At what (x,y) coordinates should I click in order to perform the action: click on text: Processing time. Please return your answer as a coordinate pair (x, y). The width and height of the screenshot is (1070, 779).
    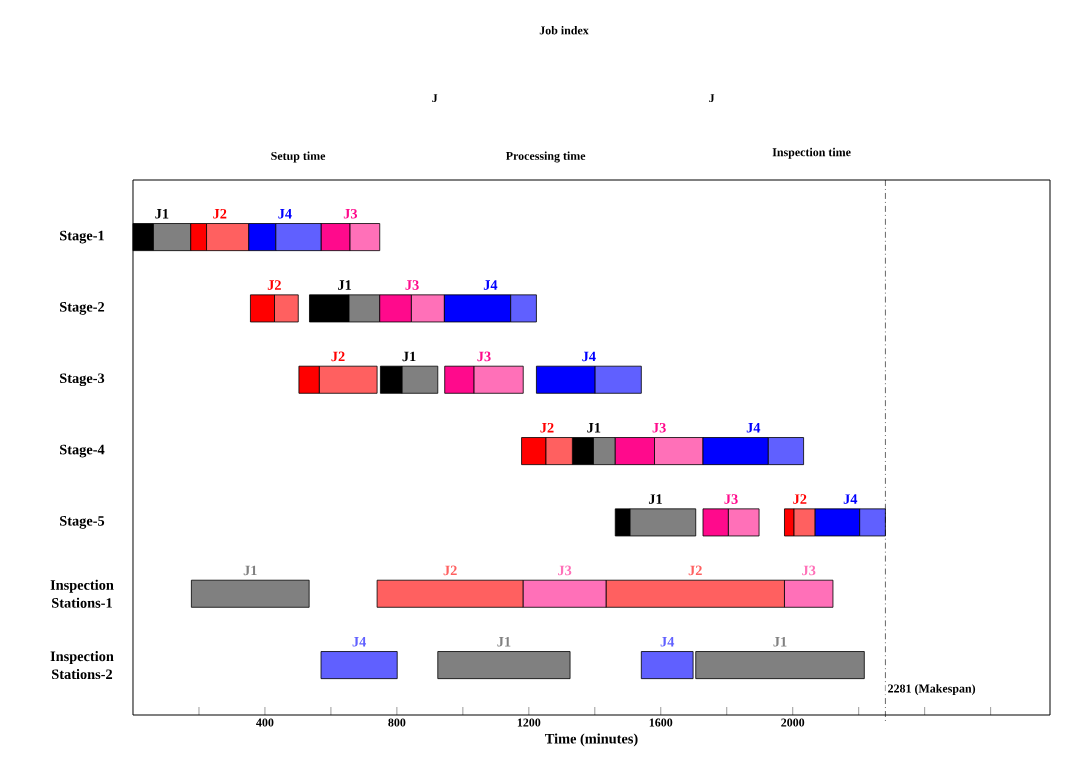
    Looking at the image, I should click on (545, 157).